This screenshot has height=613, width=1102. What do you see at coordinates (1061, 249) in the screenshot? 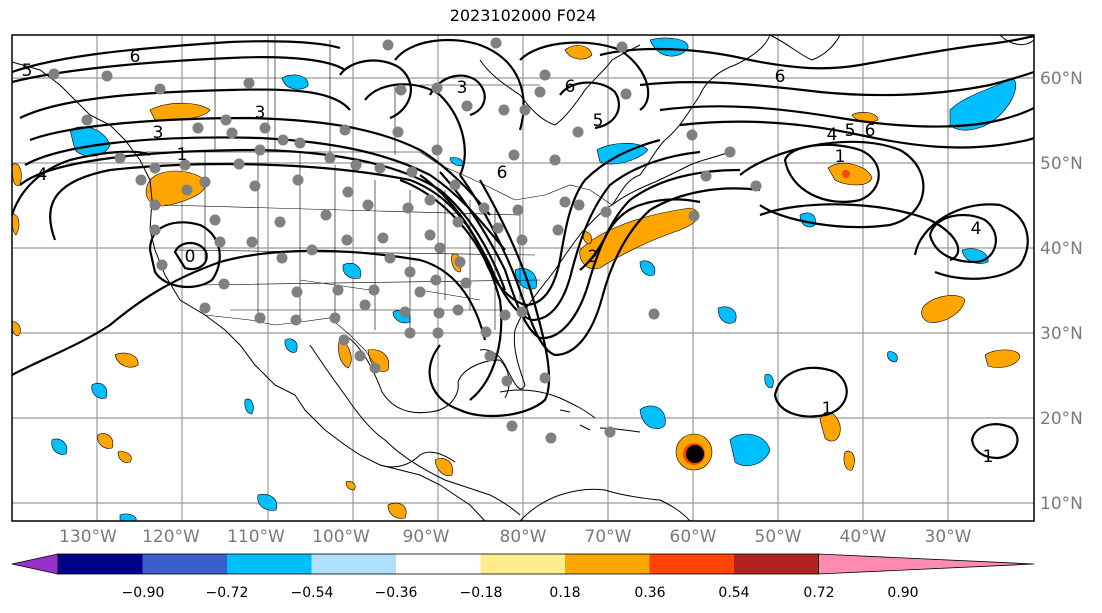
I see `lat-tick-label: 40°N` at bounding box center [1061, 249].